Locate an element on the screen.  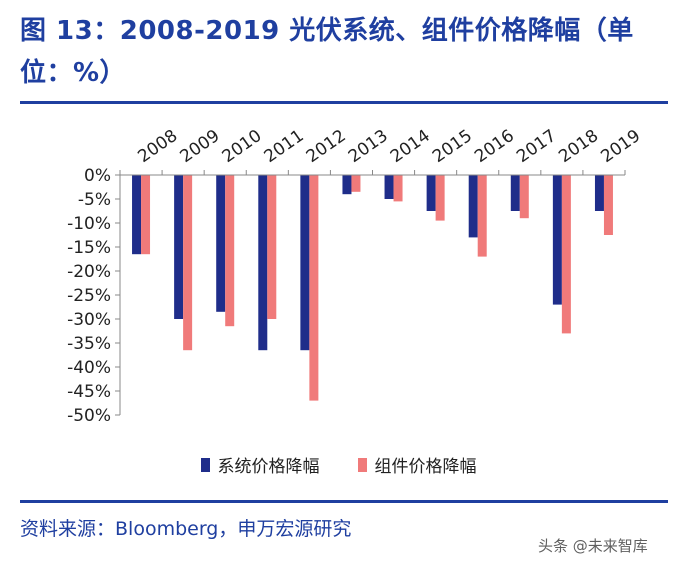
y-tick-label: -5% is located at coordinates (94, 200).